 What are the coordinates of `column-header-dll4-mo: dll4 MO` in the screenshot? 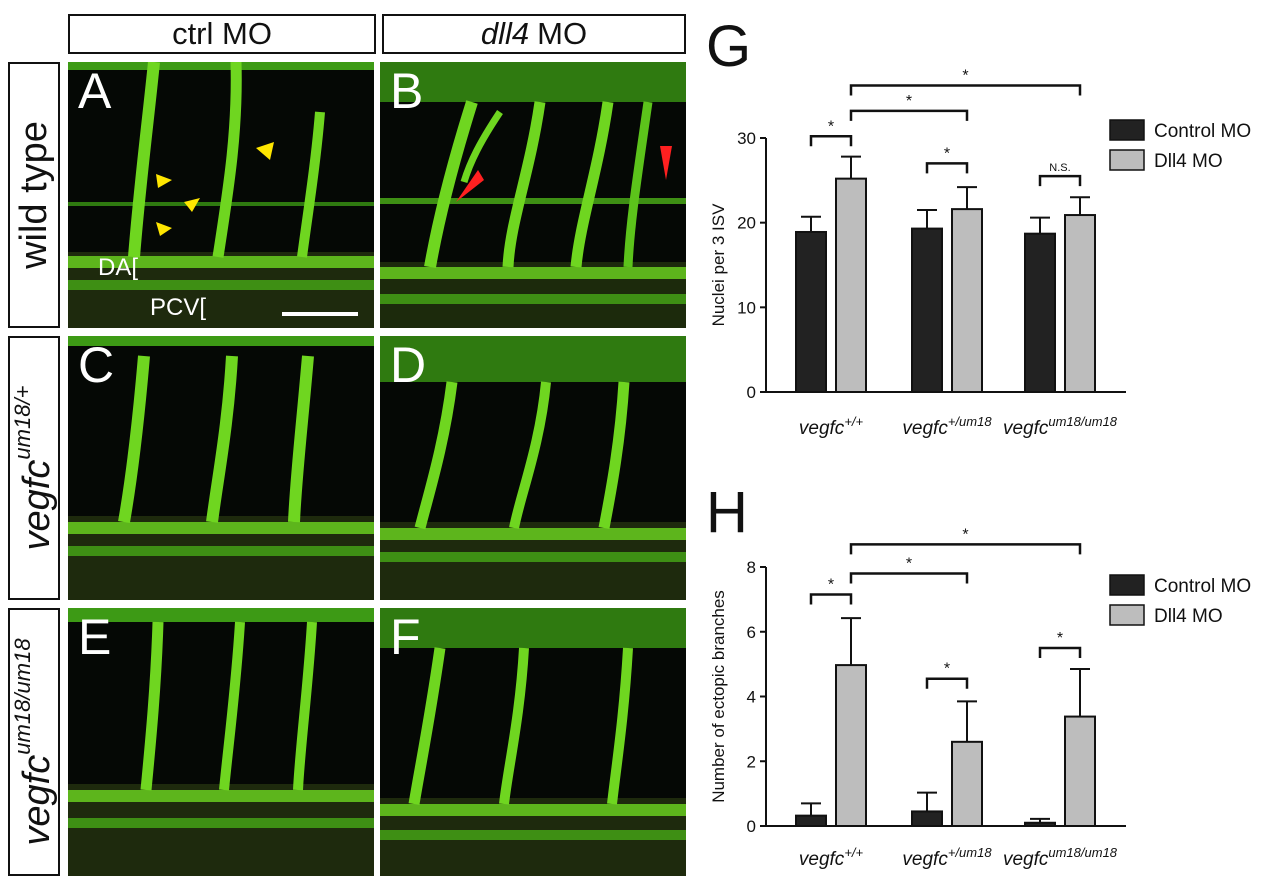 It's located at (534, 34).